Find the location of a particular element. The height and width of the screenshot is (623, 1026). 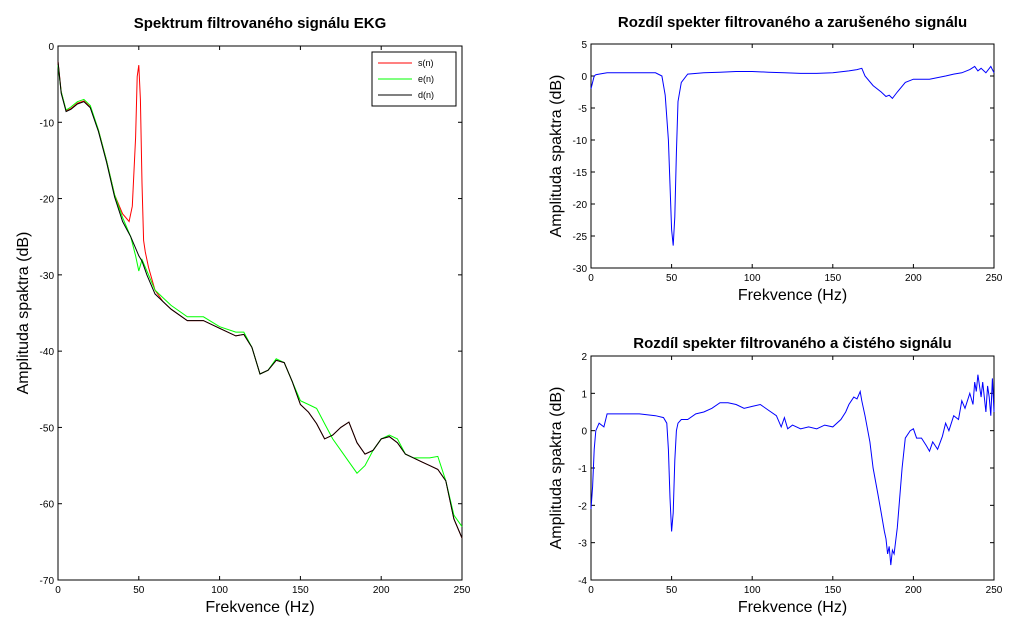

chart1-xtick-label: 100 is located at coordinates (219, 590).